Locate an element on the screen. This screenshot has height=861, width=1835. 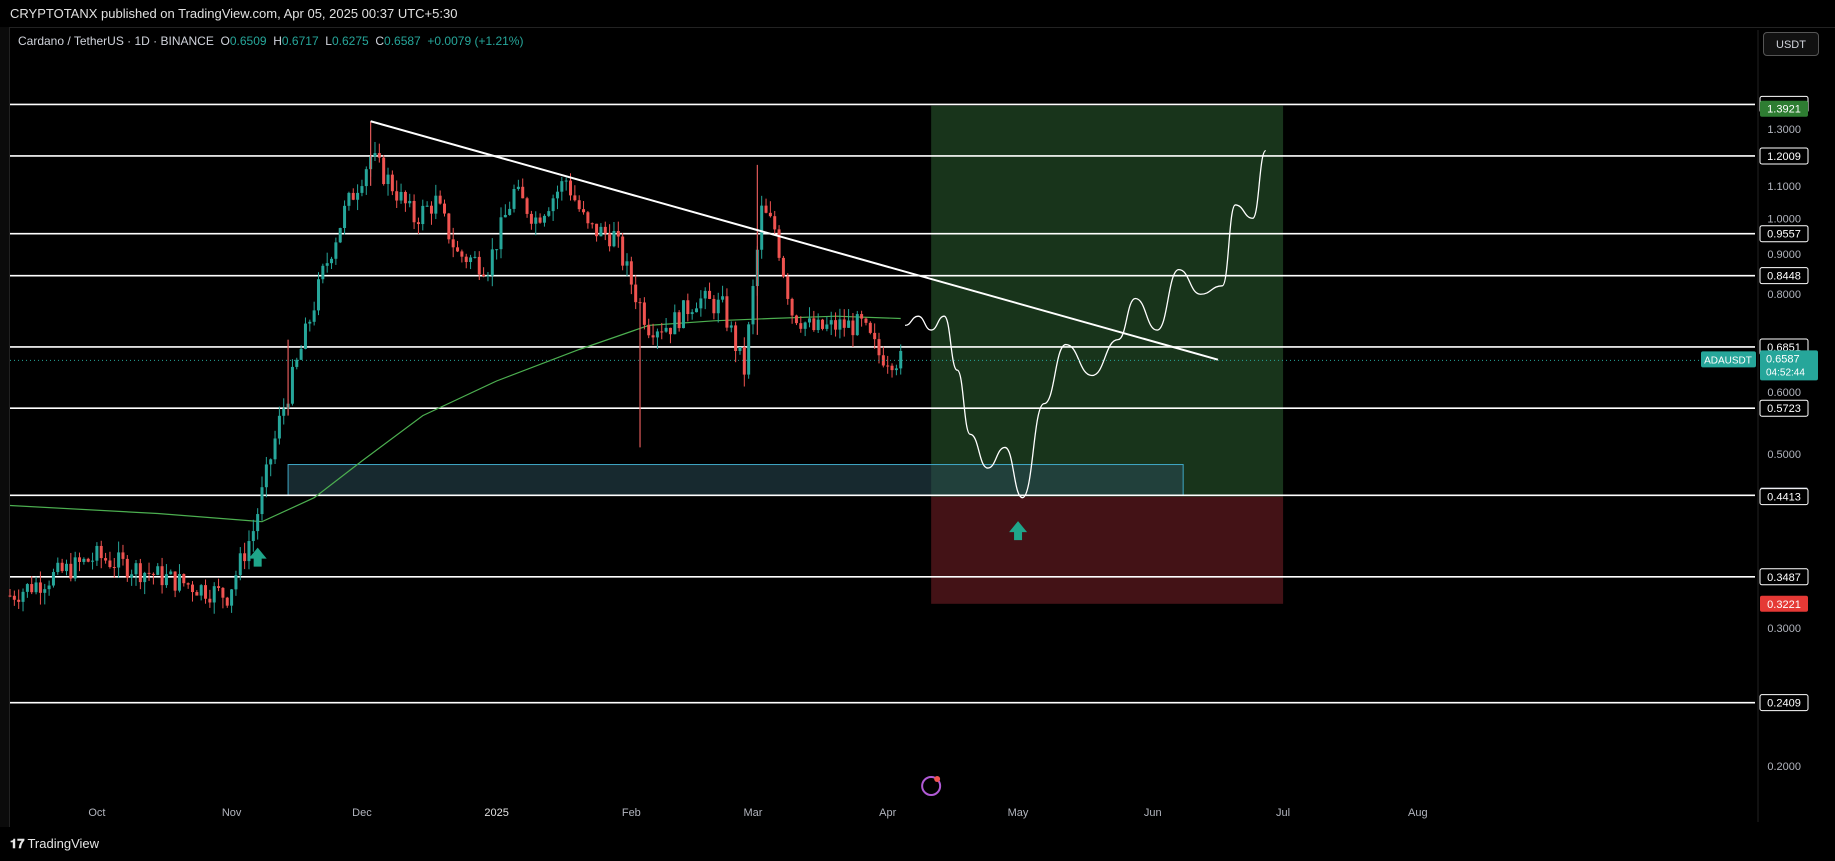
footer is located at coordinates (917, 844).